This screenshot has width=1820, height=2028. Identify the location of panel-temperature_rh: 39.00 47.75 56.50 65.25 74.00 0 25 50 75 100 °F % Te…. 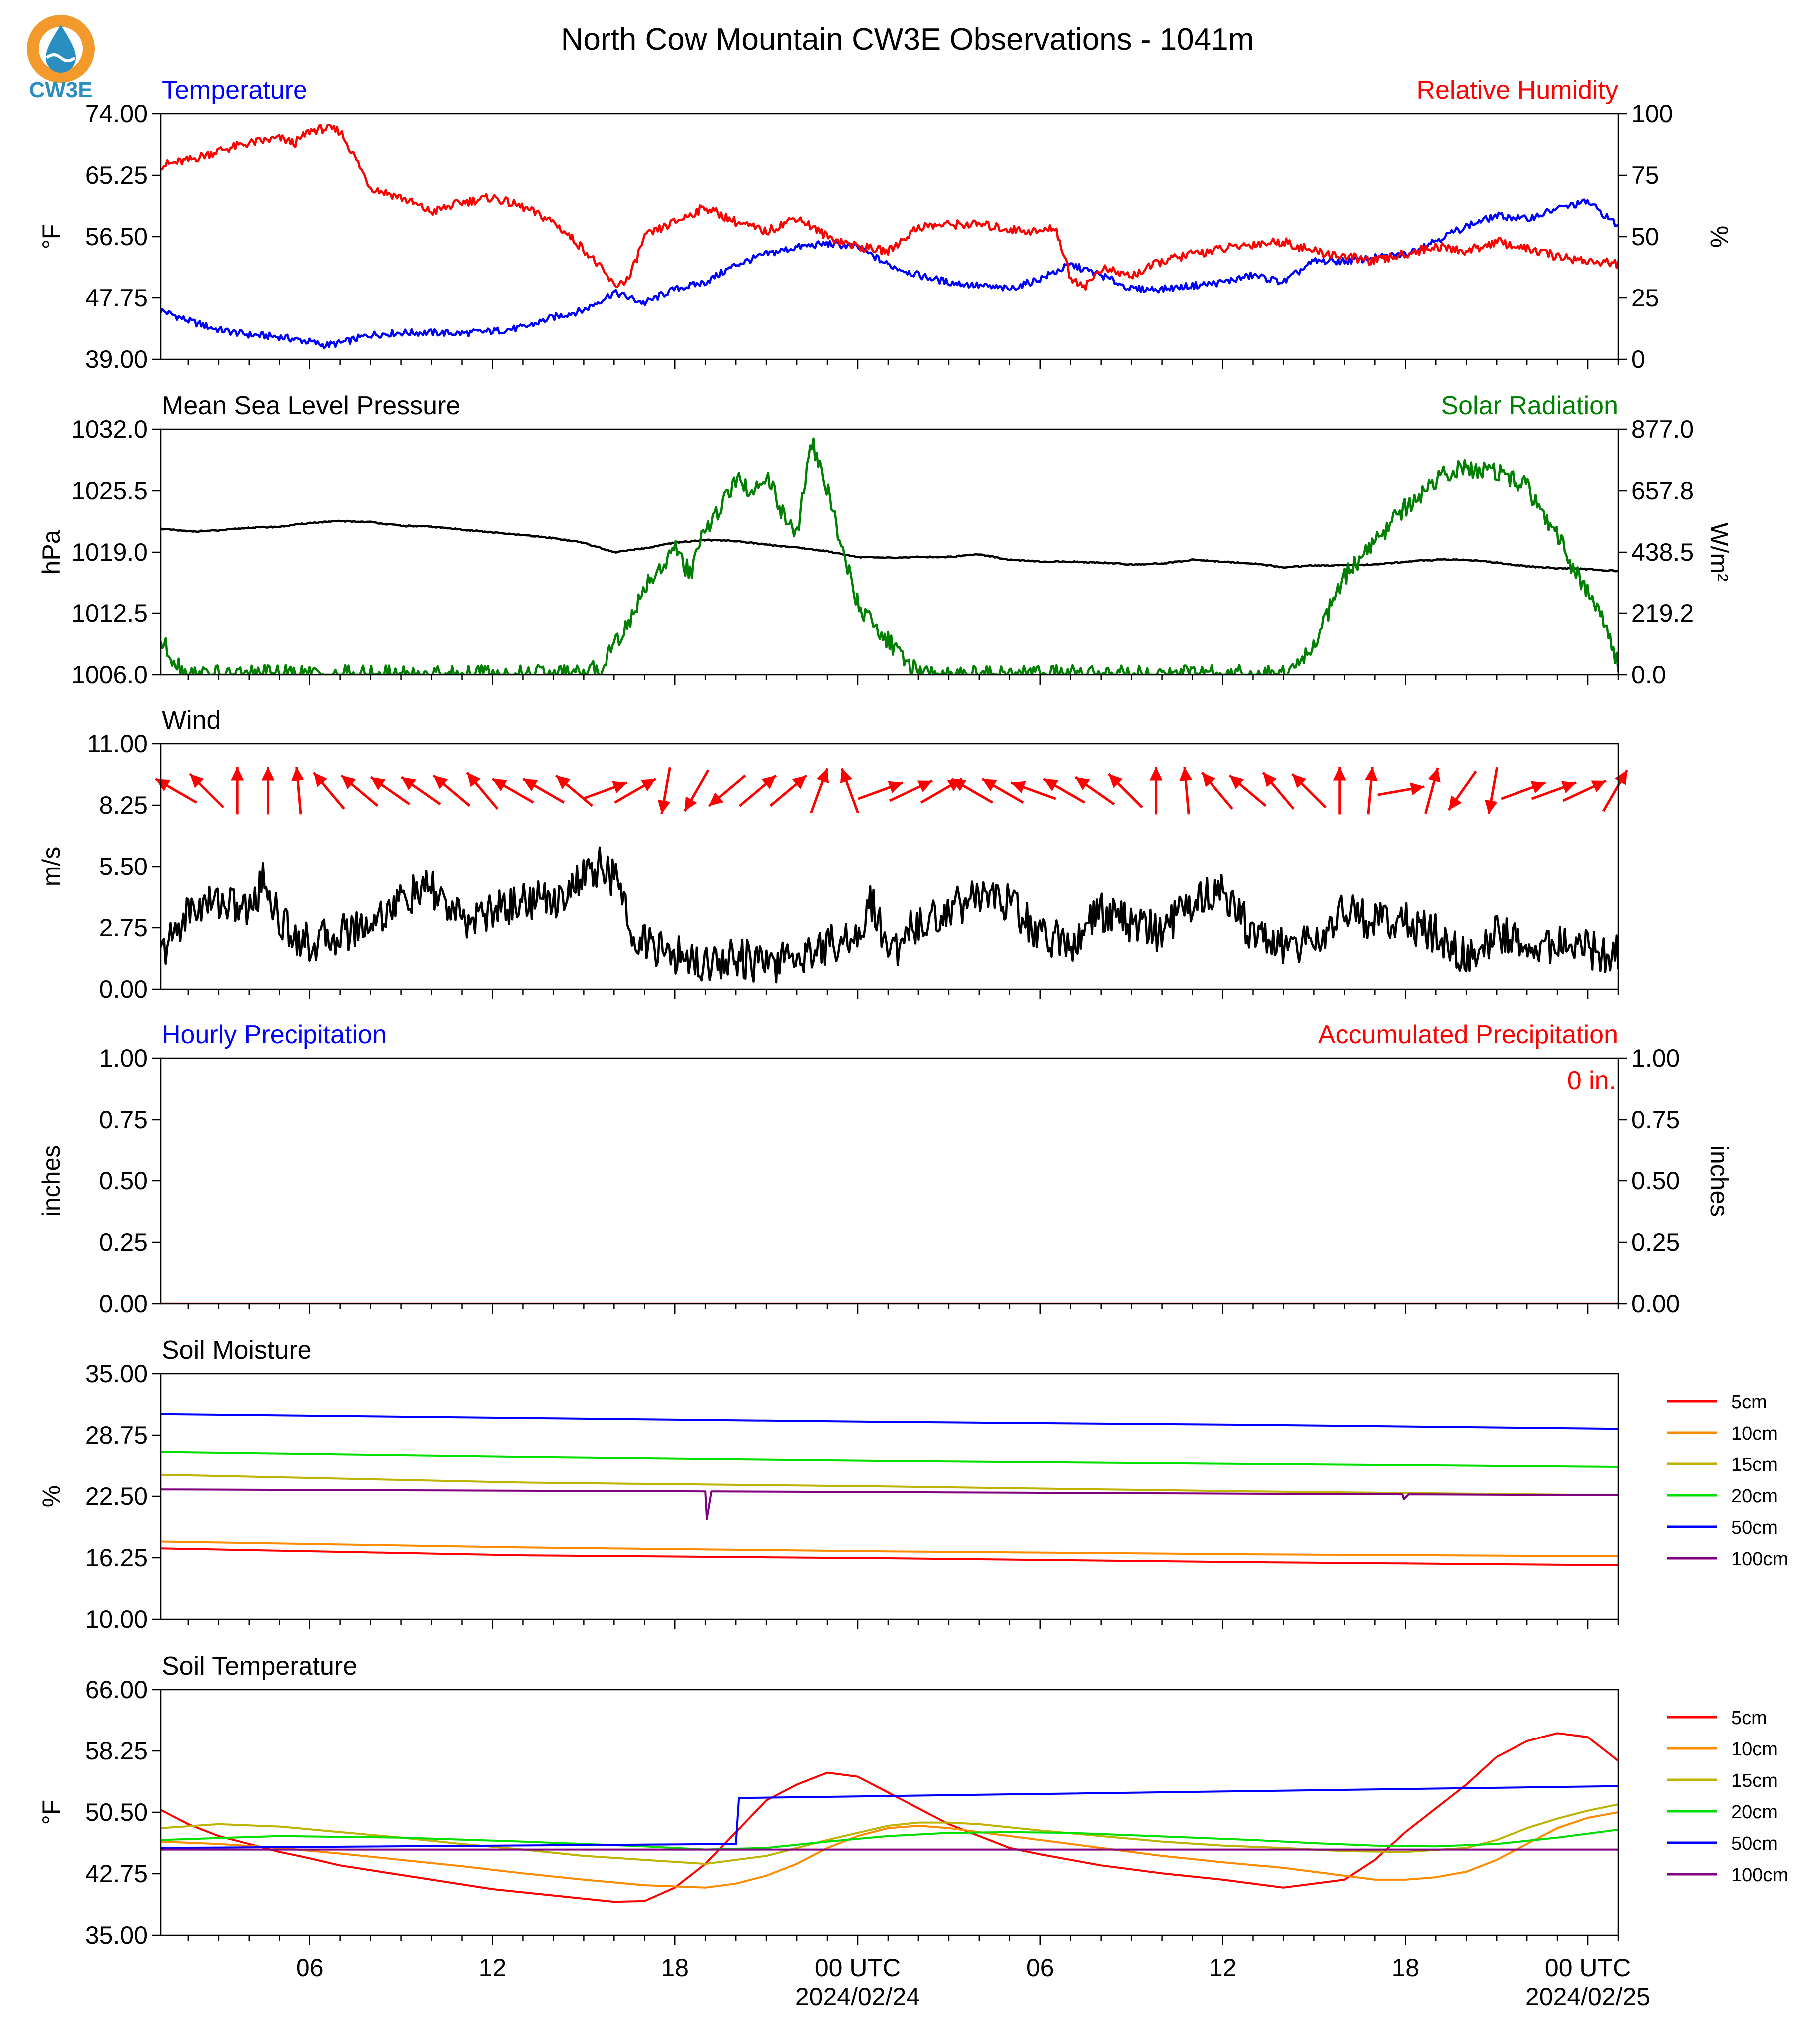
(885, 224).